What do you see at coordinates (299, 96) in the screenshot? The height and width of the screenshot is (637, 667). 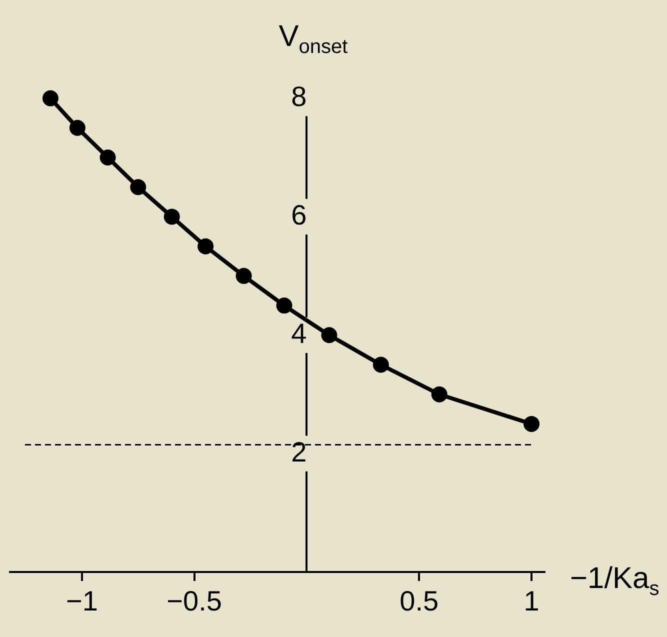 I see `y-tick-label: 8` at bounding box center [299, 96].